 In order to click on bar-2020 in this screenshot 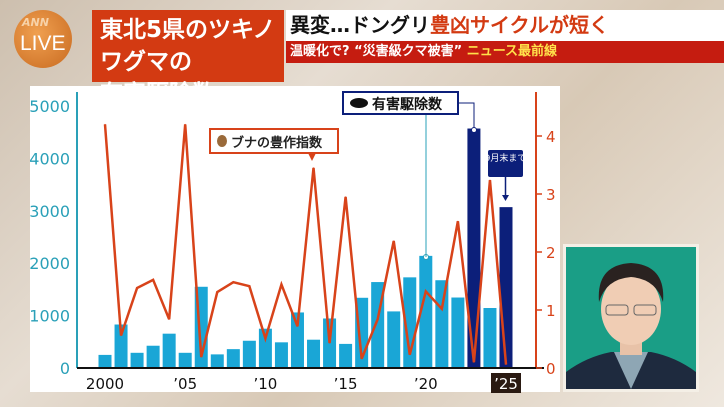, I will do `click(426, 311)`.